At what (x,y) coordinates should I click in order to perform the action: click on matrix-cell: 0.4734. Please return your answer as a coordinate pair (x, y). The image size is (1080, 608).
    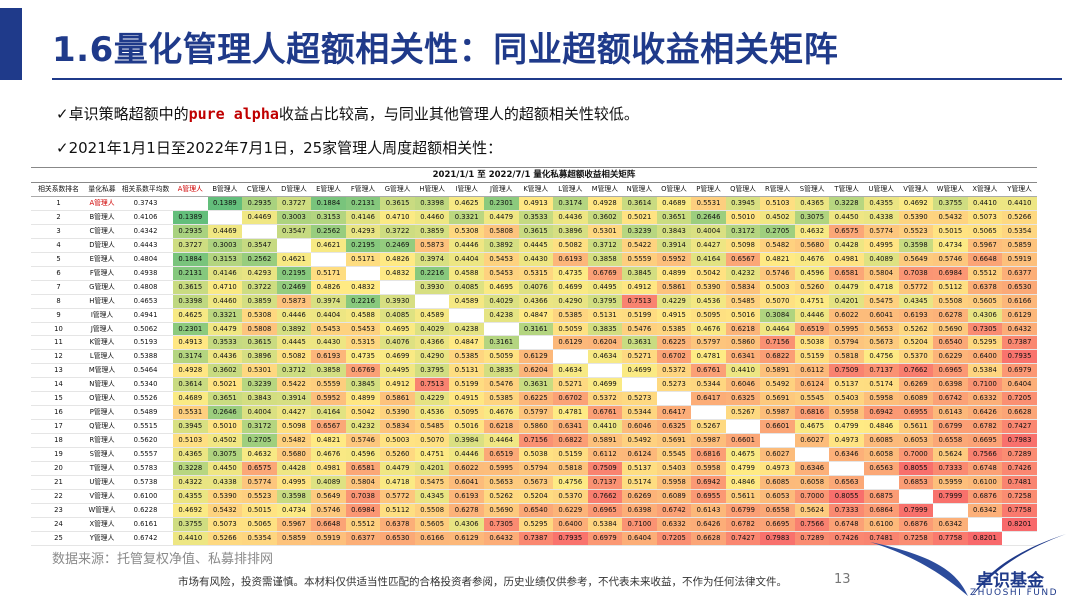
    Looking at the image, I should click on (950, 245).